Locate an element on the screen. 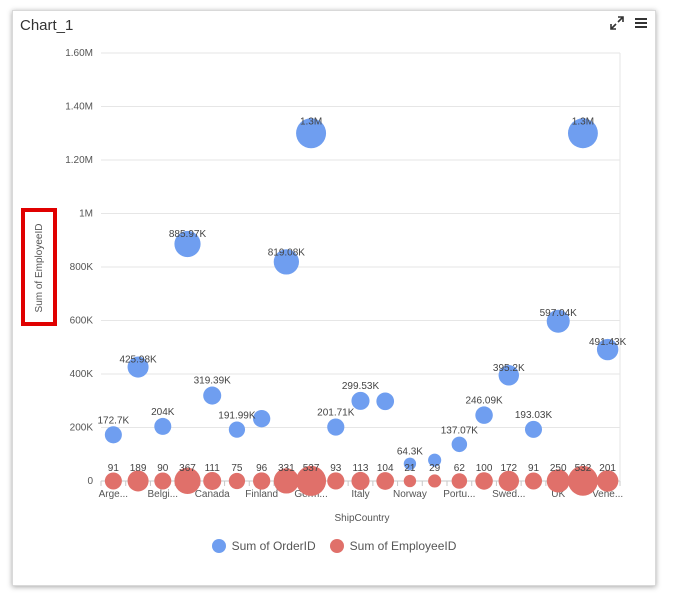 This screenshot has width=676, height=606. data-label: 90 is located at coordinates (163, 468).